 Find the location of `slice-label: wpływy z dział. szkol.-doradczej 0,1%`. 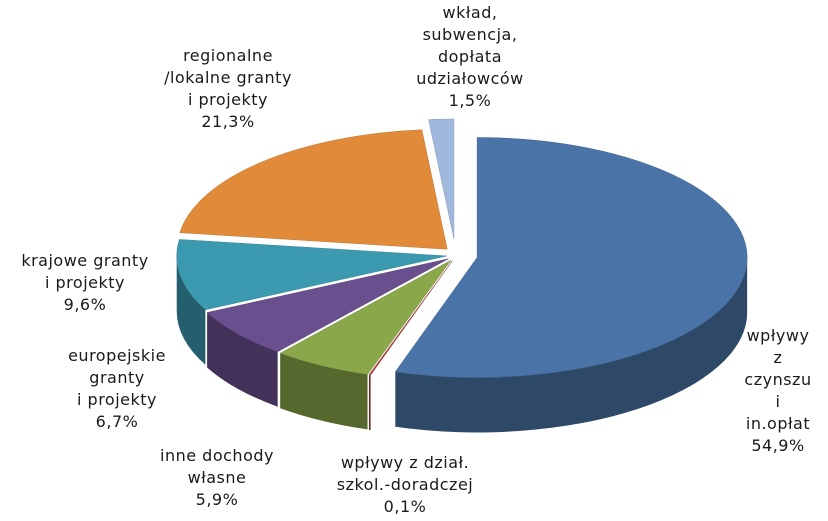

slice-label: wpływy z dział. szkol.-doradczej 0,1% is located at coordinates (405, 485).